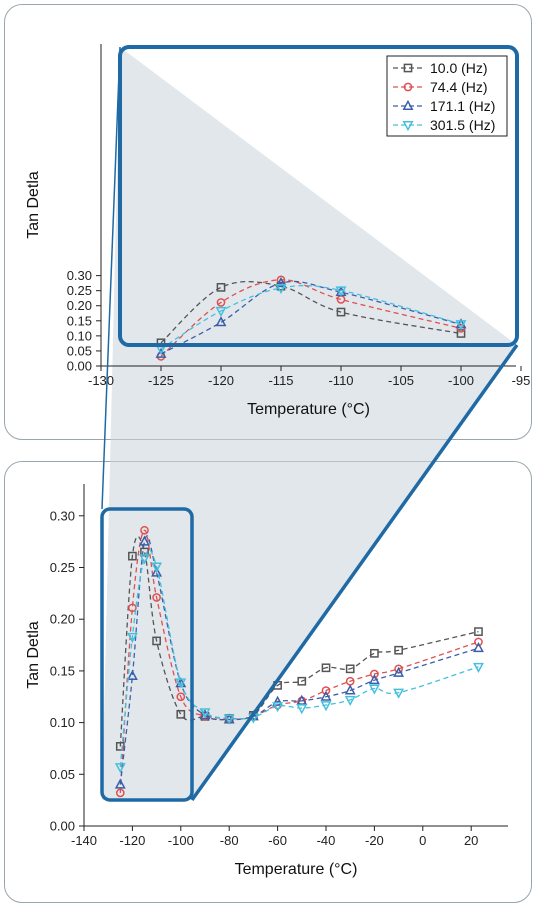  Describe the element at coordinates (462, 125) in the screenshot. I see `legend-label: 301.5 (Hz)` at that location.